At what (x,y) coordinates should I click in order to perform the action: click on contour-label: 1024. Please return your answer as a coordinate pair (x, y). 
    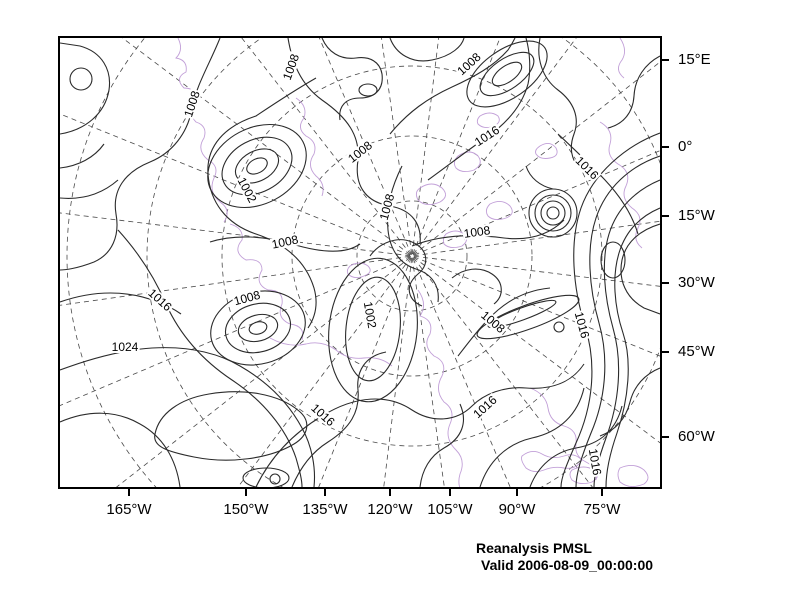
    Looking at the image, I should click on (125, 347).